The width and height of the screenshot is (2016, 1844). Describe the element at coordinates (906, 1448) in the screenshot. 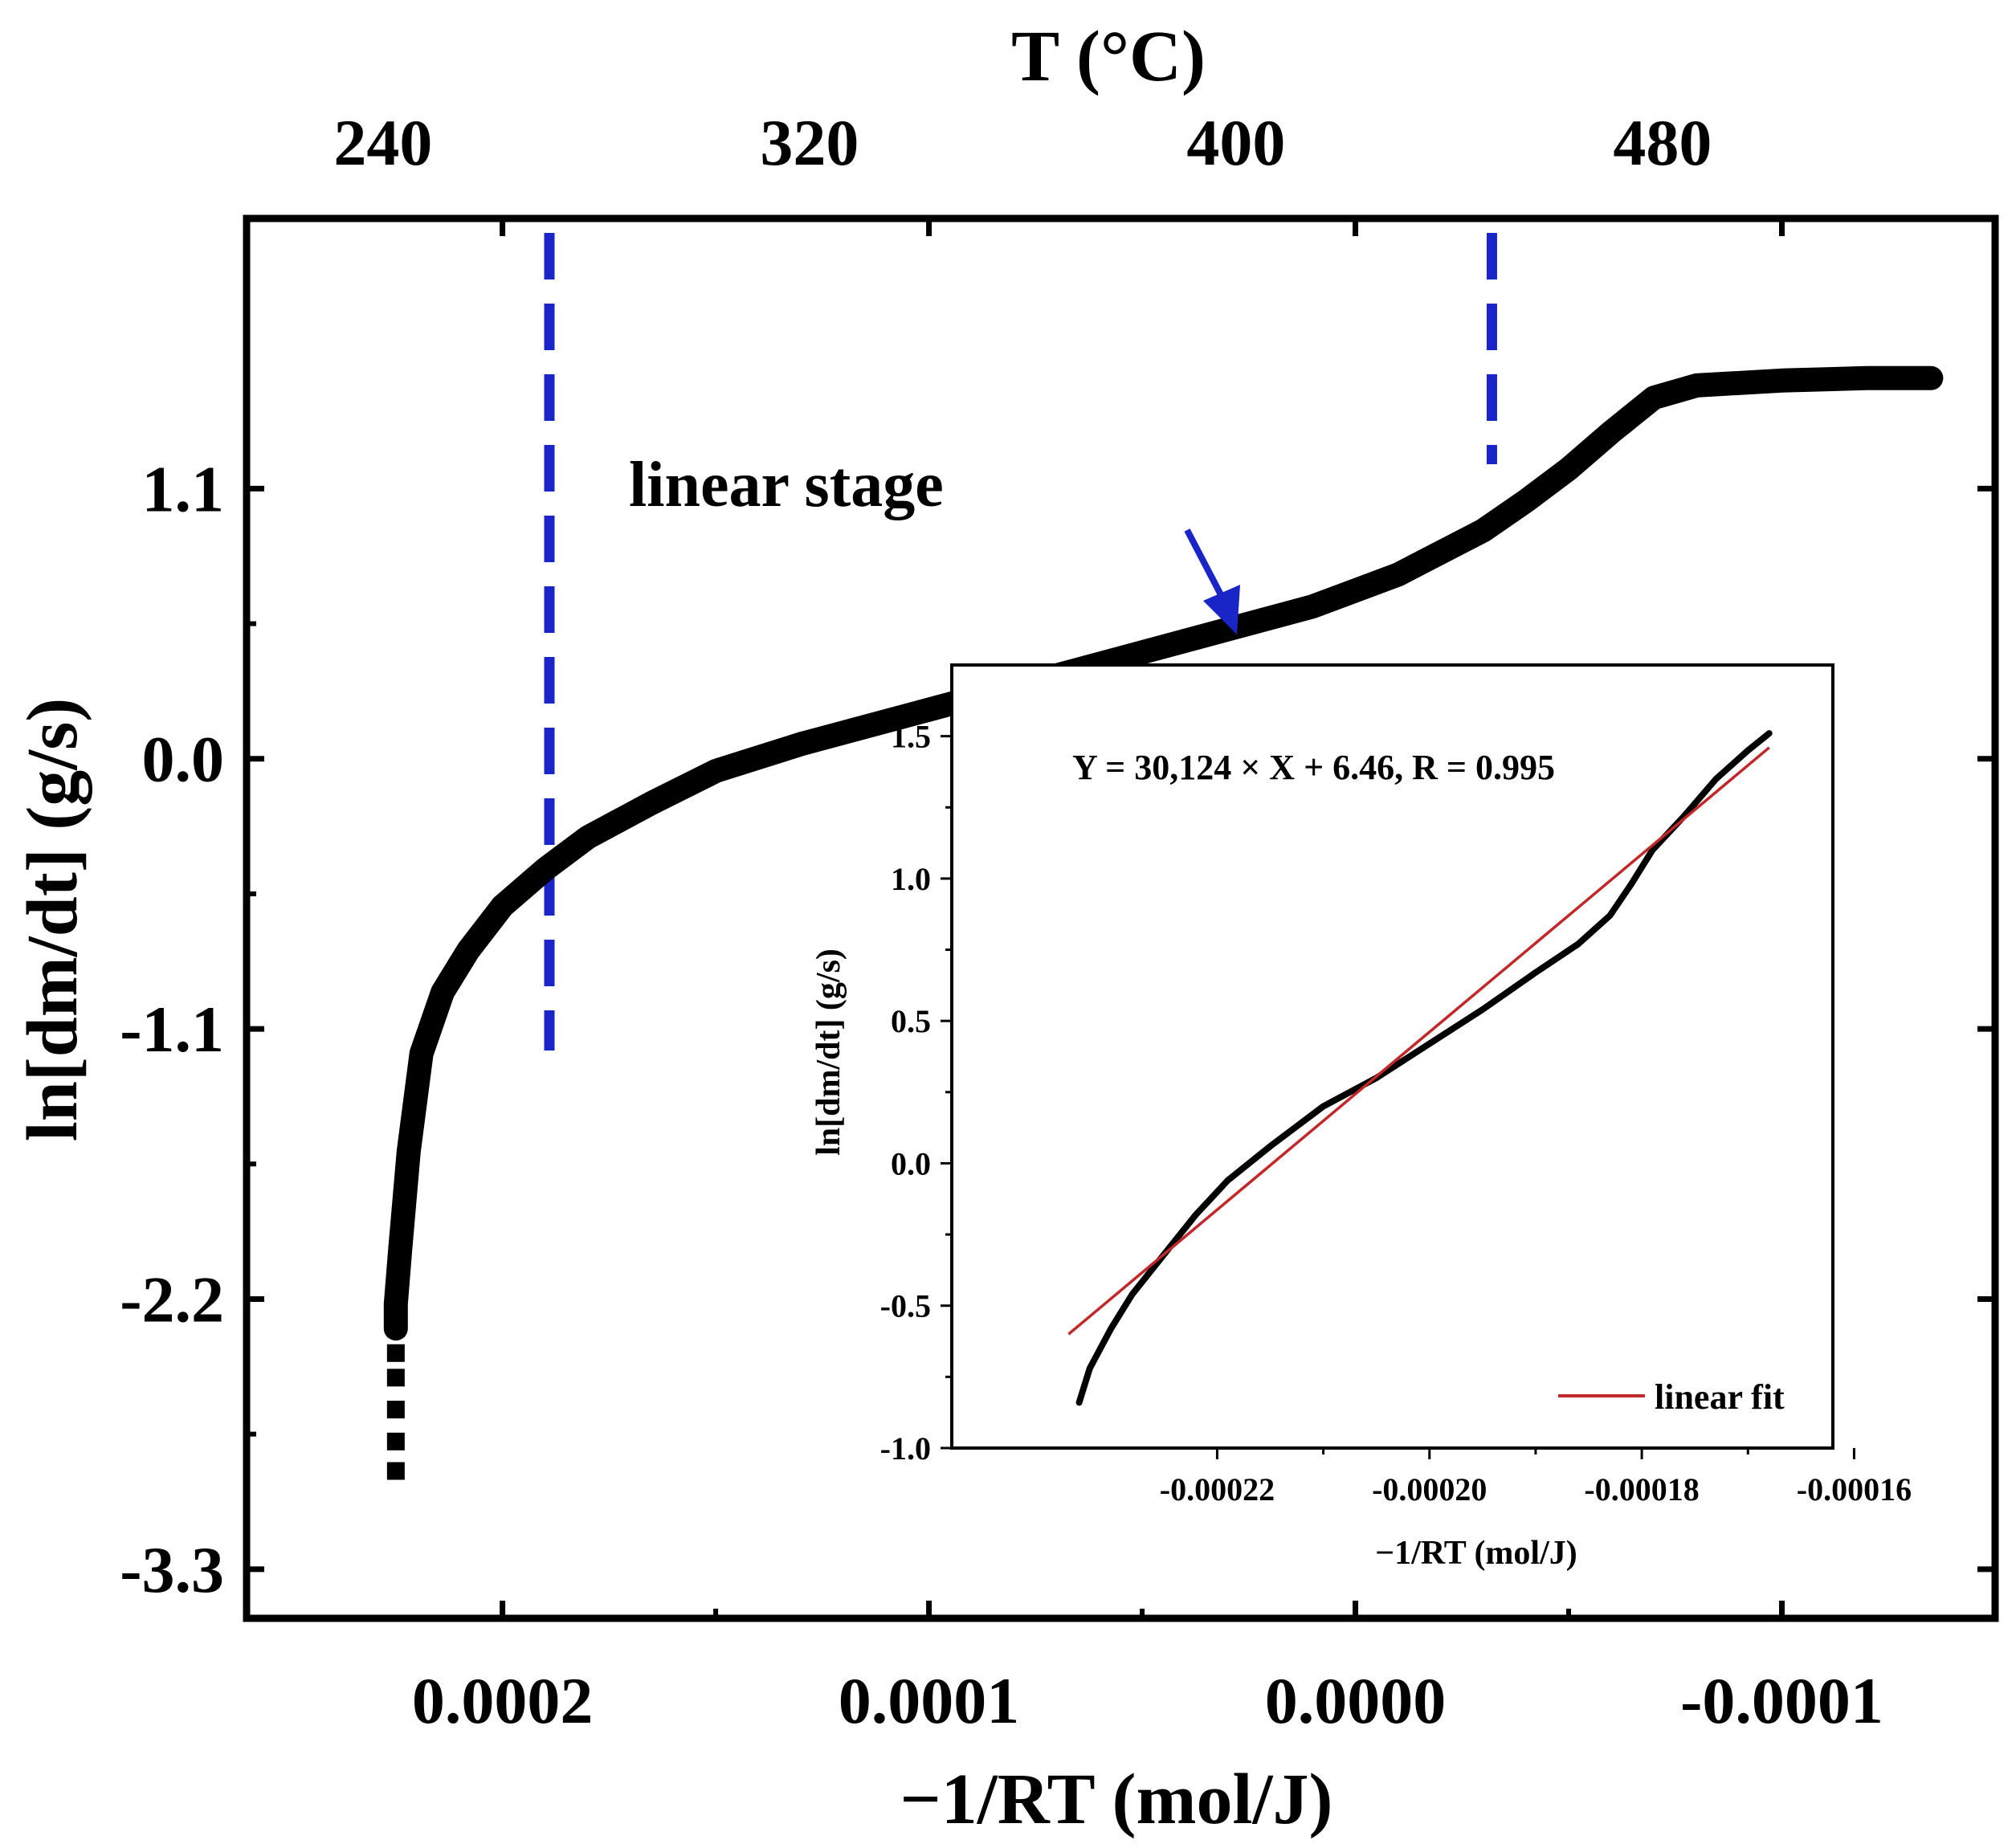

I see `inset-y-tick-label: -1.0` at that location.